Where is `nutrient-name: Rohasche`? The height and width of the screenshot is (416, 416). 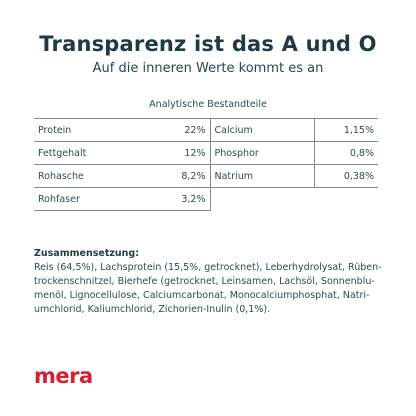
nutrient-name: Rohasche is located at coordinates (96, 176).